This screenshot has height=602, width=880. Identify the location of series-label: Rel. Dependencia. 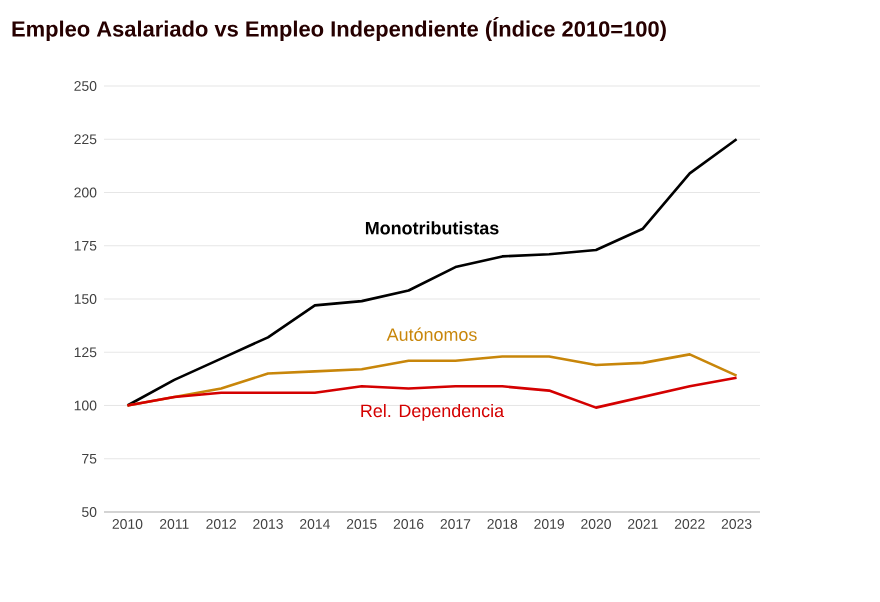
(433, 412).